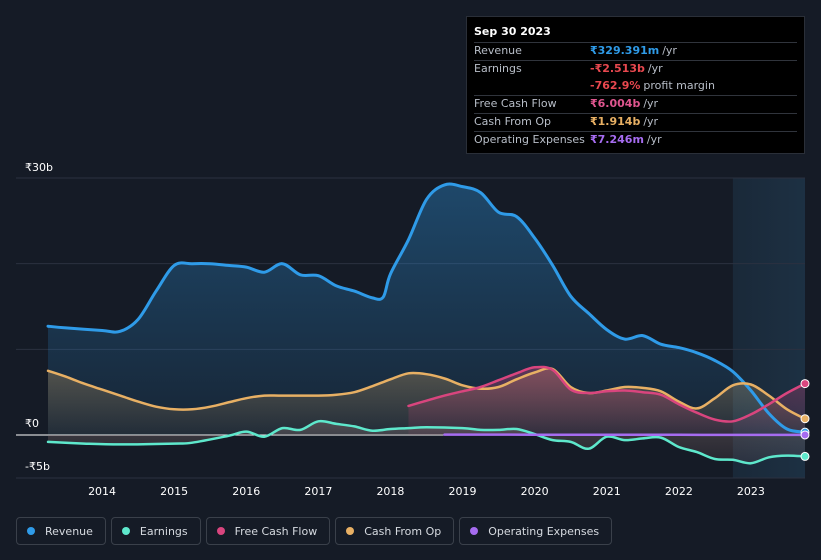  I want to click on tooltip-fcf-value: ₹6.004b, so click(615, 103).